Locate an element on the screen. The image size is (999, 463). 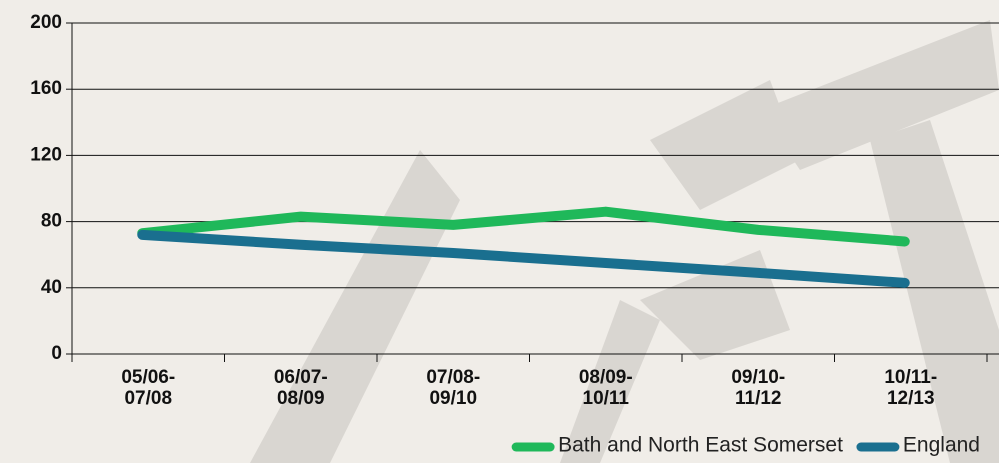
y-tick-label: 40 is located at coordinates (51, 287).